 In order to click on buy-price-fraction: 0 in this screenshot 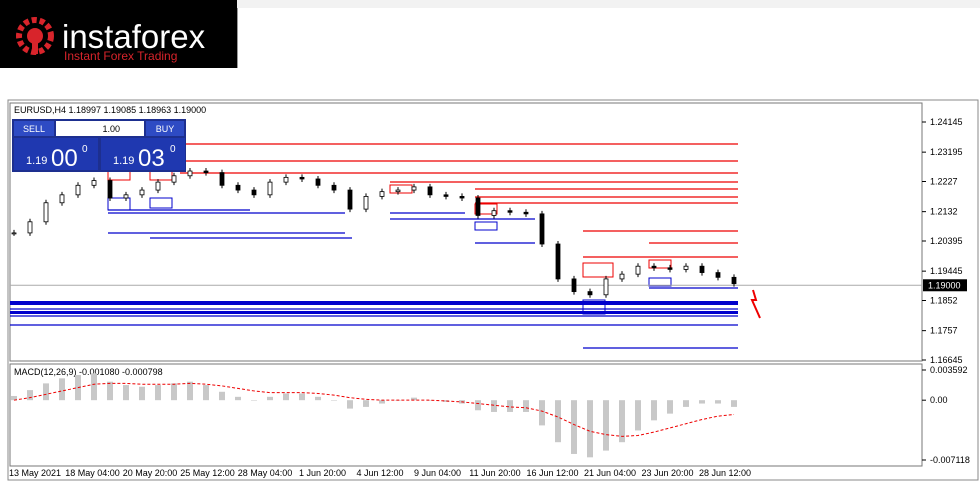, I will do `click(173, 149)`.